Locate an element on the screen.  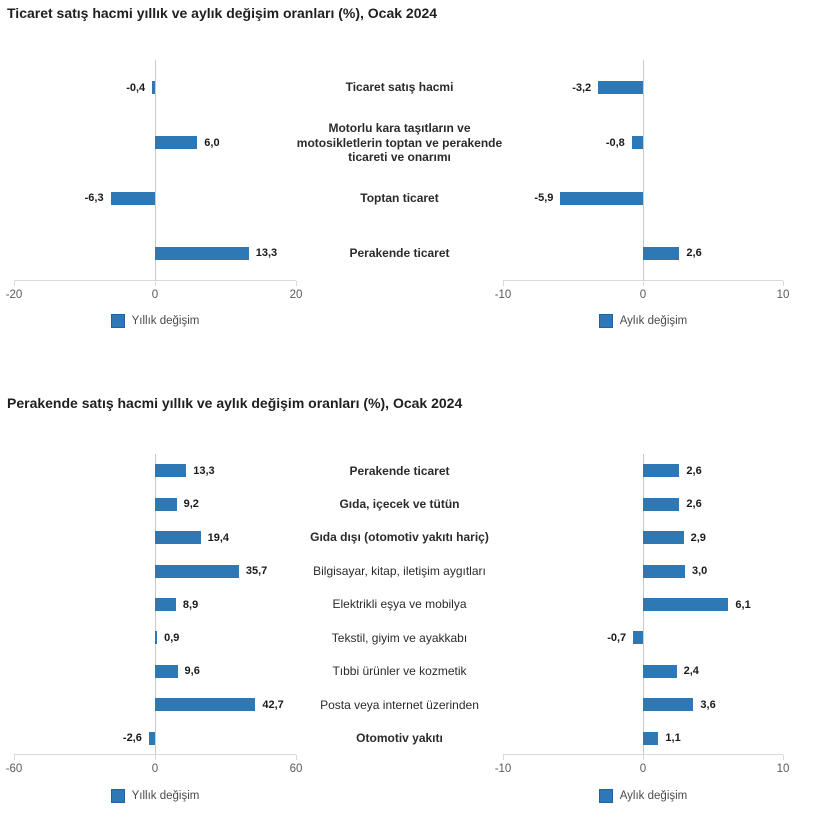
axis-tick-label: -20 is located at coordinates (14, 295).